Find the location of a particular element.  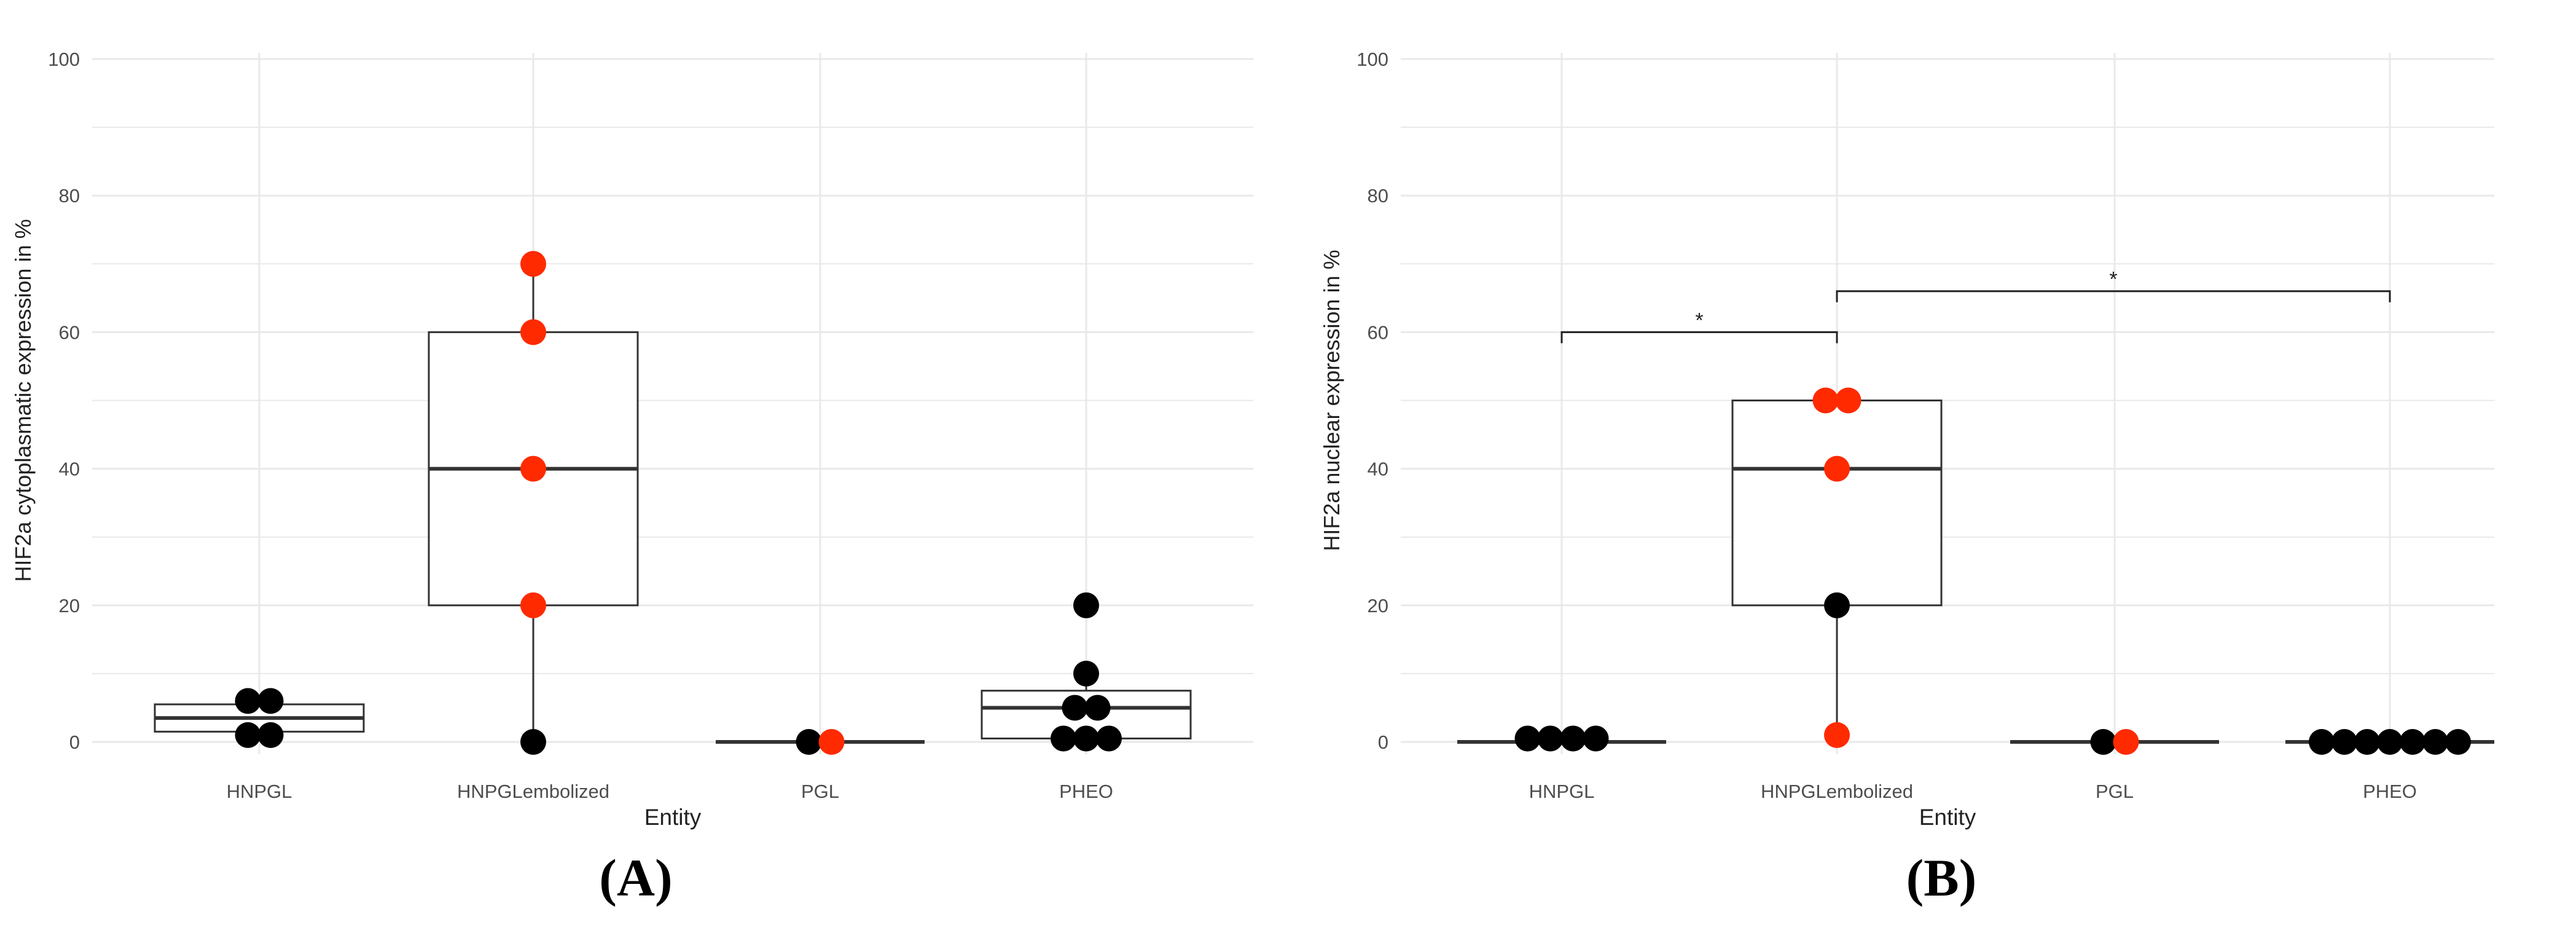

panel-a-label: (A) is located at coordinates (636, 878).